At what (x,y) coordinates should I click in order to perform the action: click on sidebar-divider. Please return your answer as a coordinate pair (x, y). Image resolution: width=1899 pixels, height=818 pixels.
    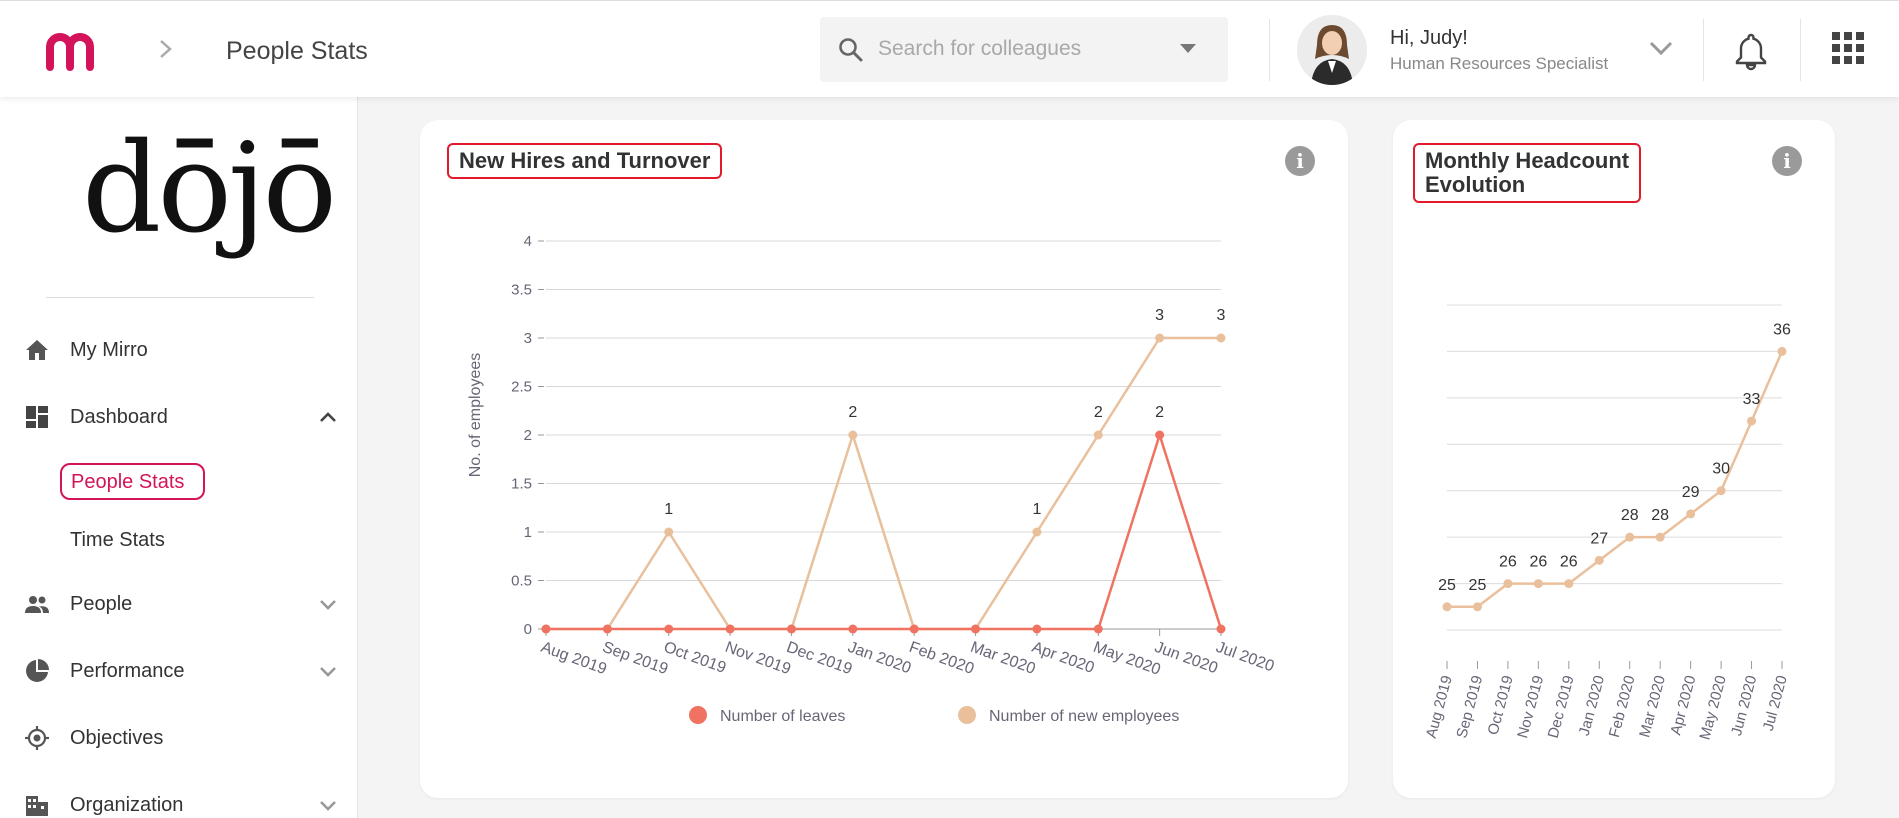
    Looking at the image, I should click on (180, 297).